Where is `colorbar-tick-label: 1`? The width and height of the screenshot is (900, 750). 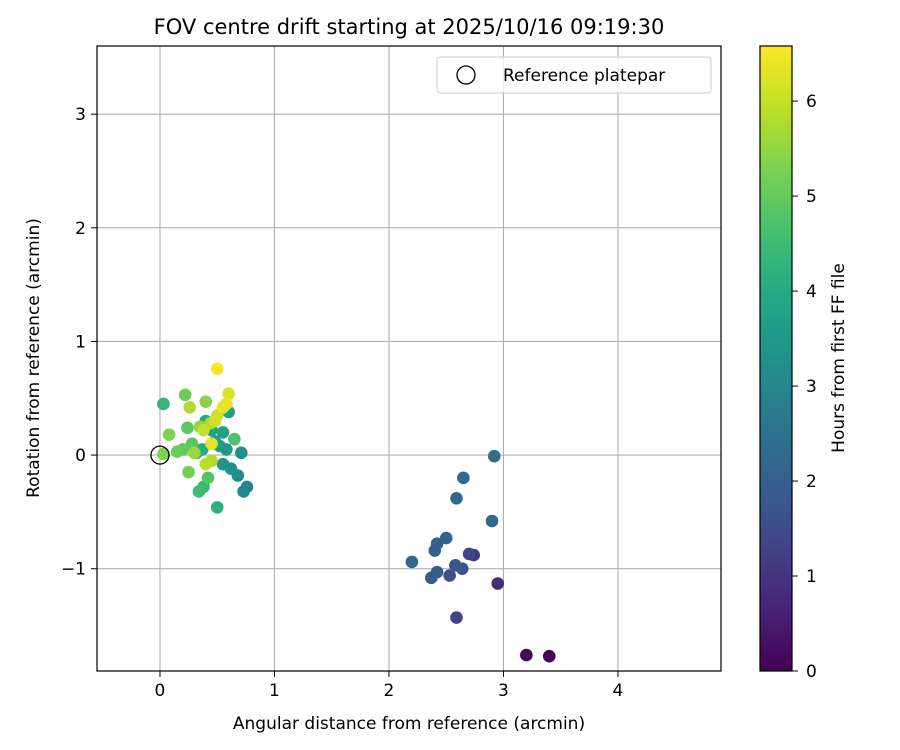
colorbar-tick-label: 1 is located at coordinates (811, 577).